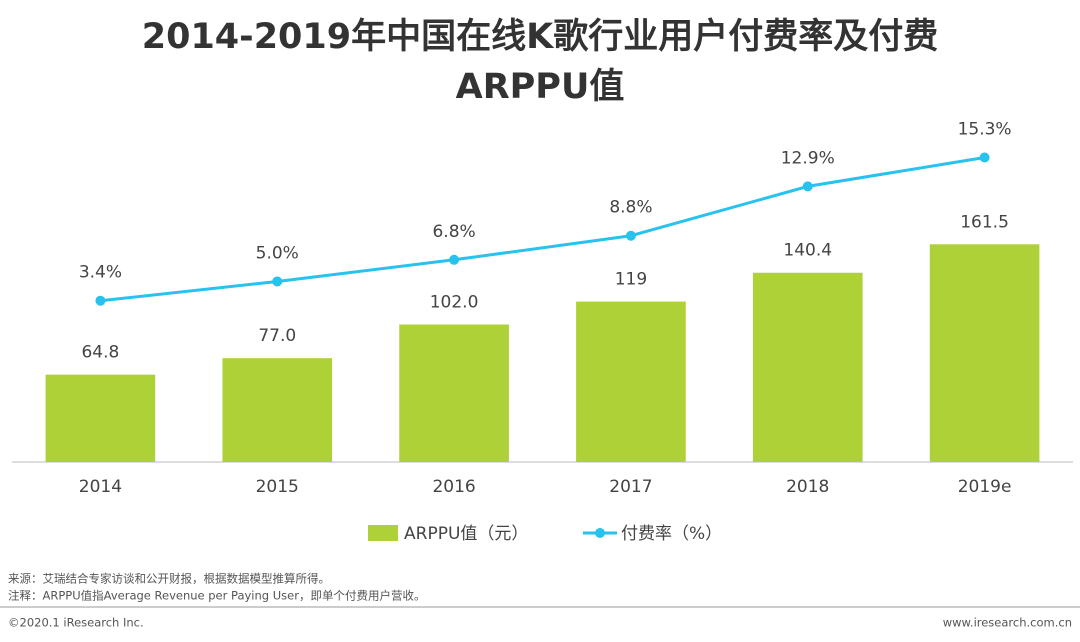  Describe the element at coordinates (630, 208) in the screenshot. I see `data-label: 8.8%` at that location.